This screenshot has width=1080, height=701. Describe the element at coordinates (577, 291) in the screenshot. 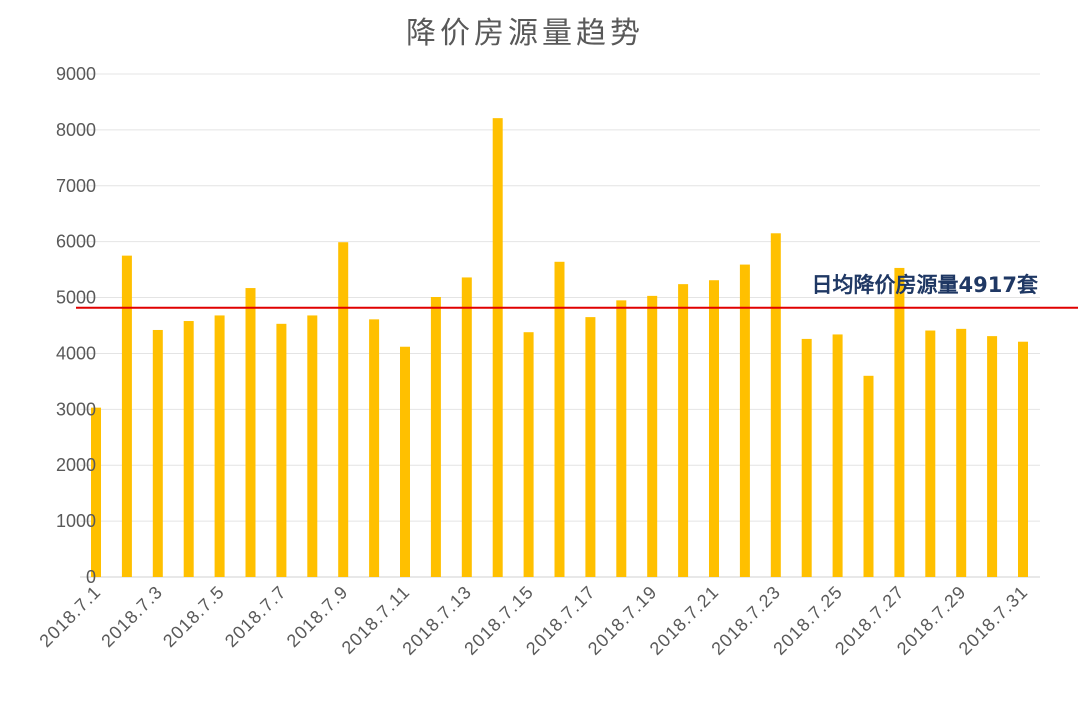

I see `average-line-group: 日均降价房源量4917套` at that location.